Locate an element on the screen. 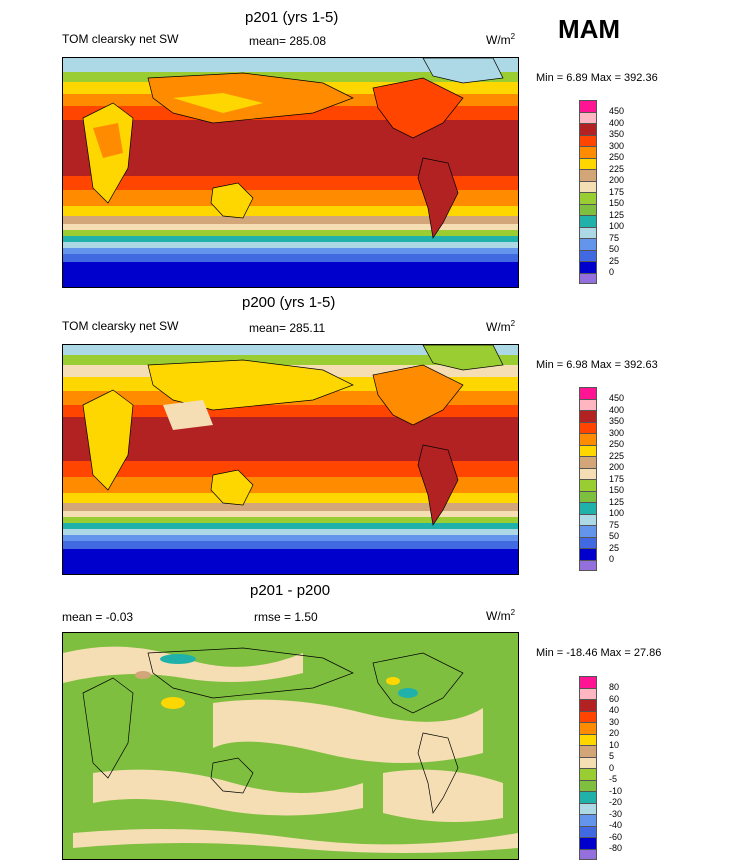 This screenshot has height=865, width=732. legend-level-label: -40 is located at coordinates (616, 825).